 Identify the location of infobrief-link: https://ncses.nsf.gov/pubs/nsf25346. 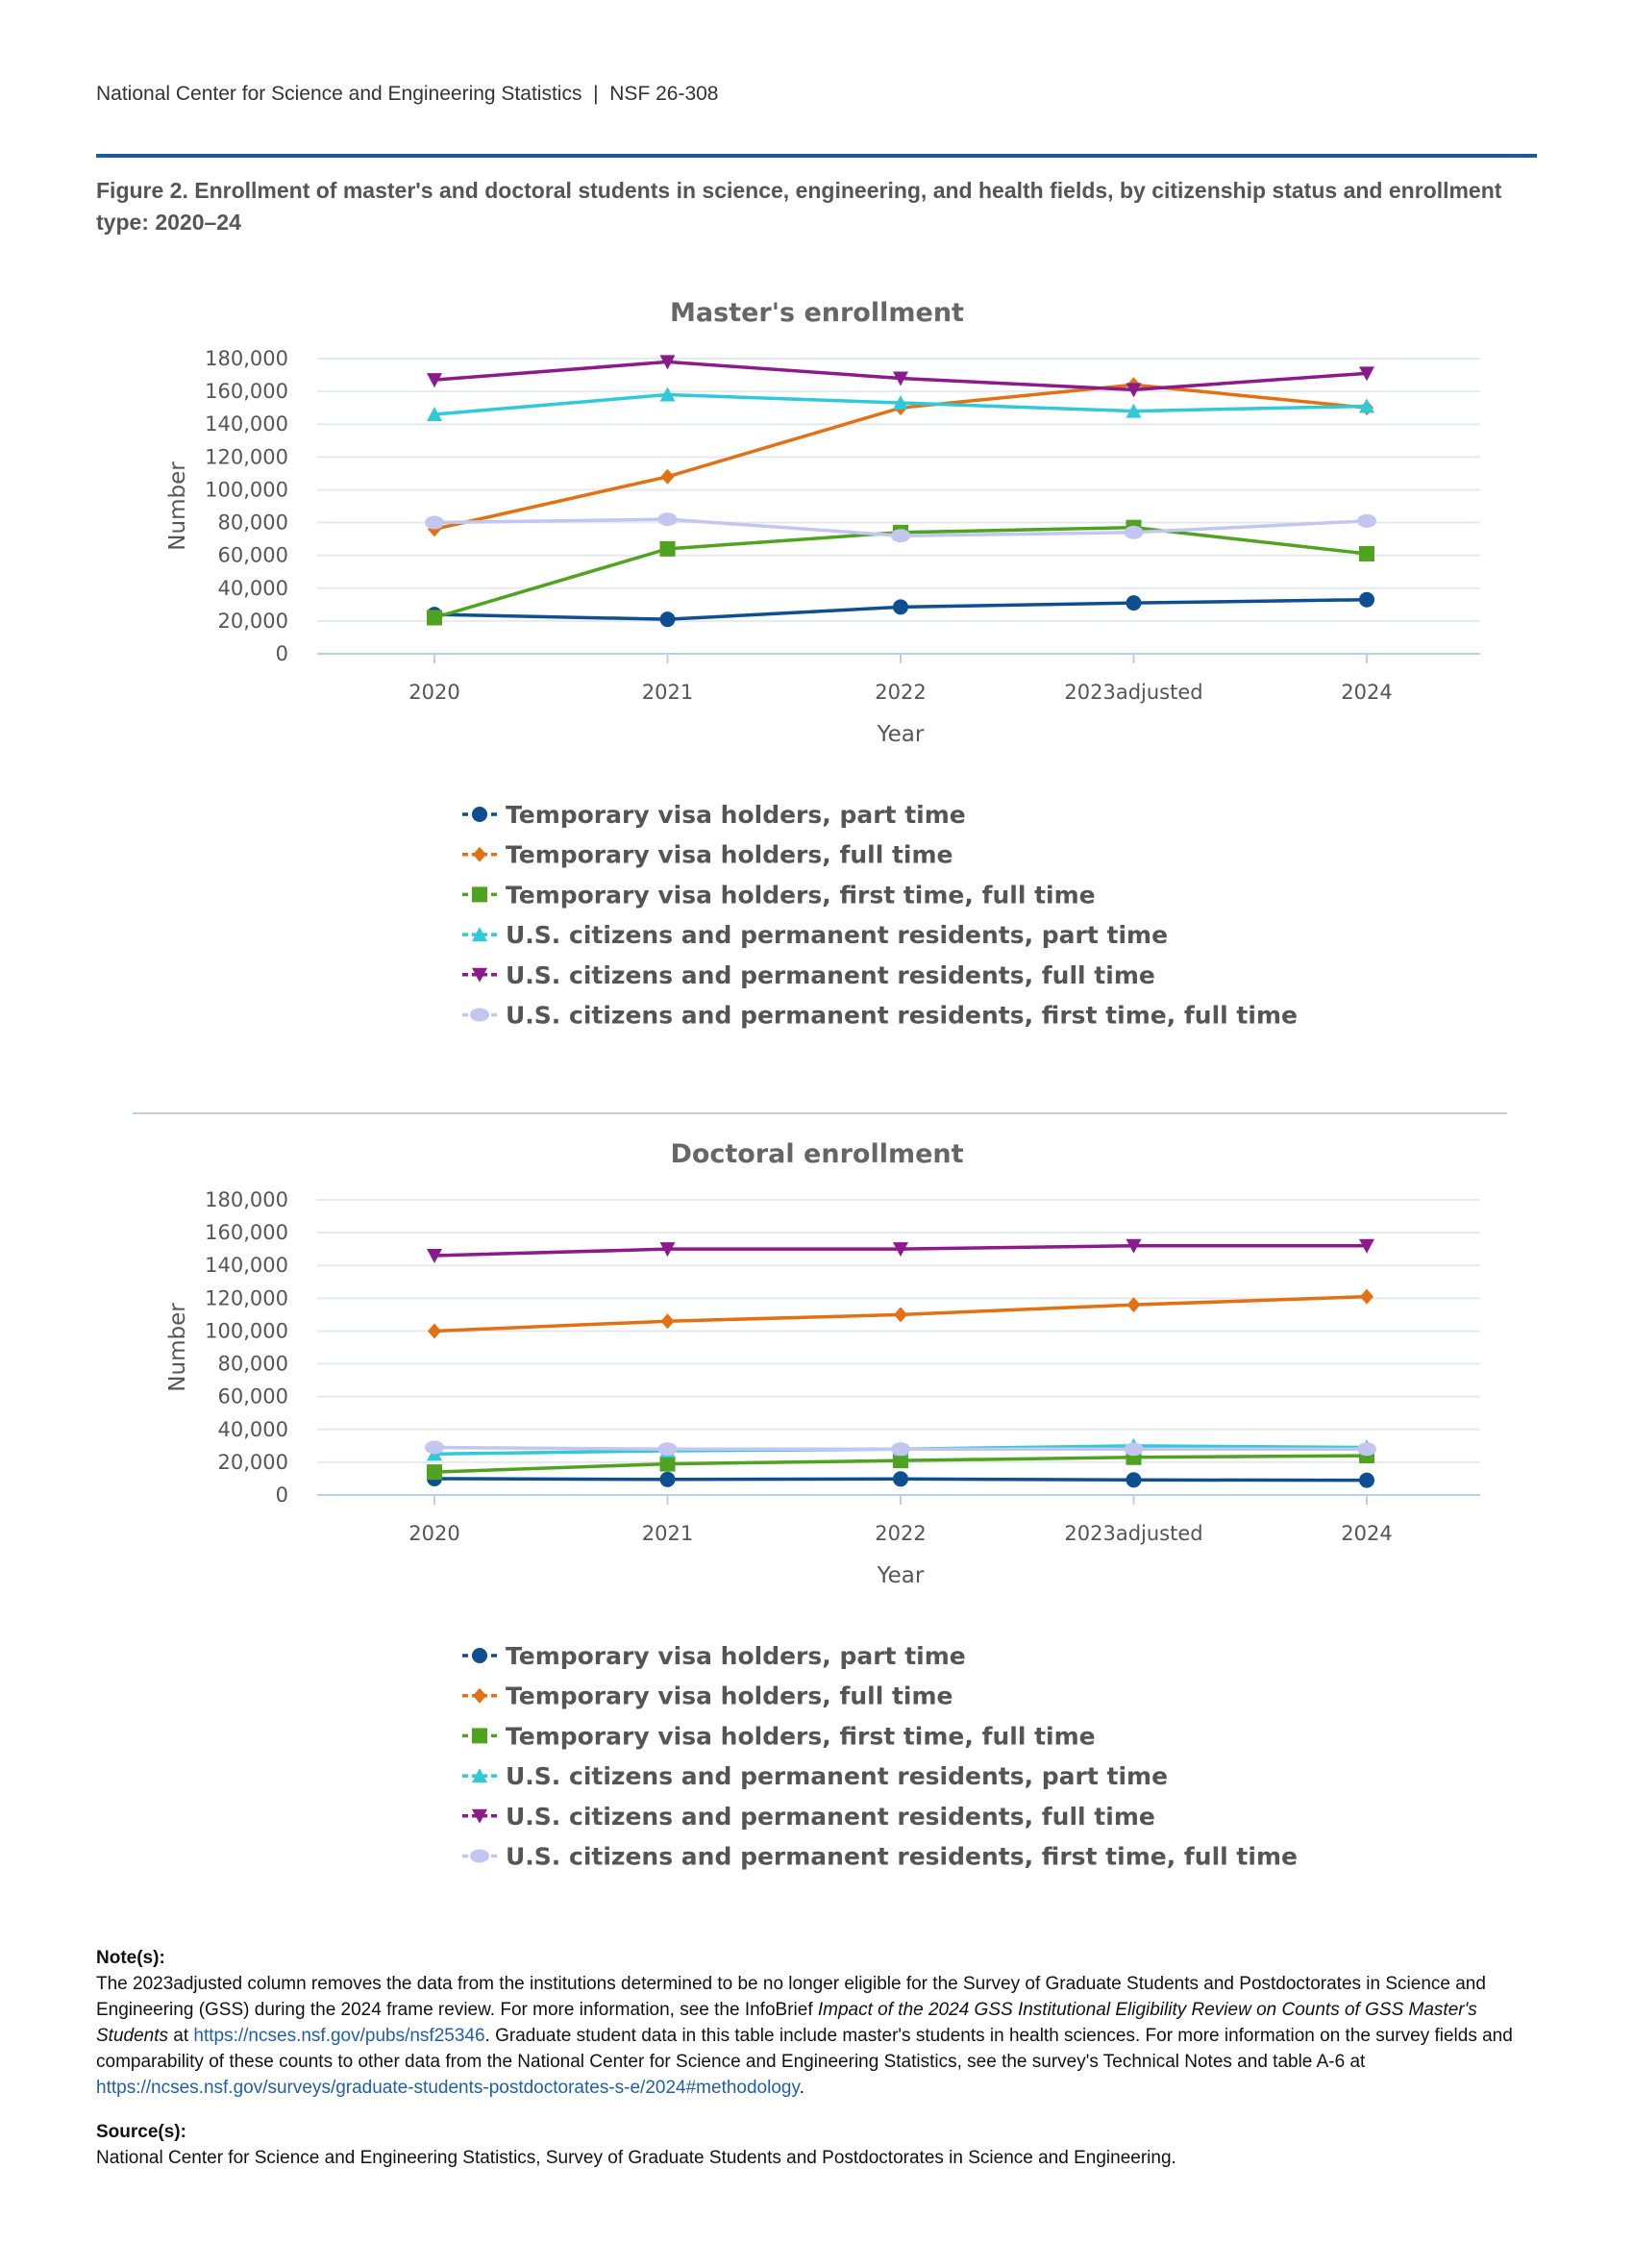
(339, 2036).